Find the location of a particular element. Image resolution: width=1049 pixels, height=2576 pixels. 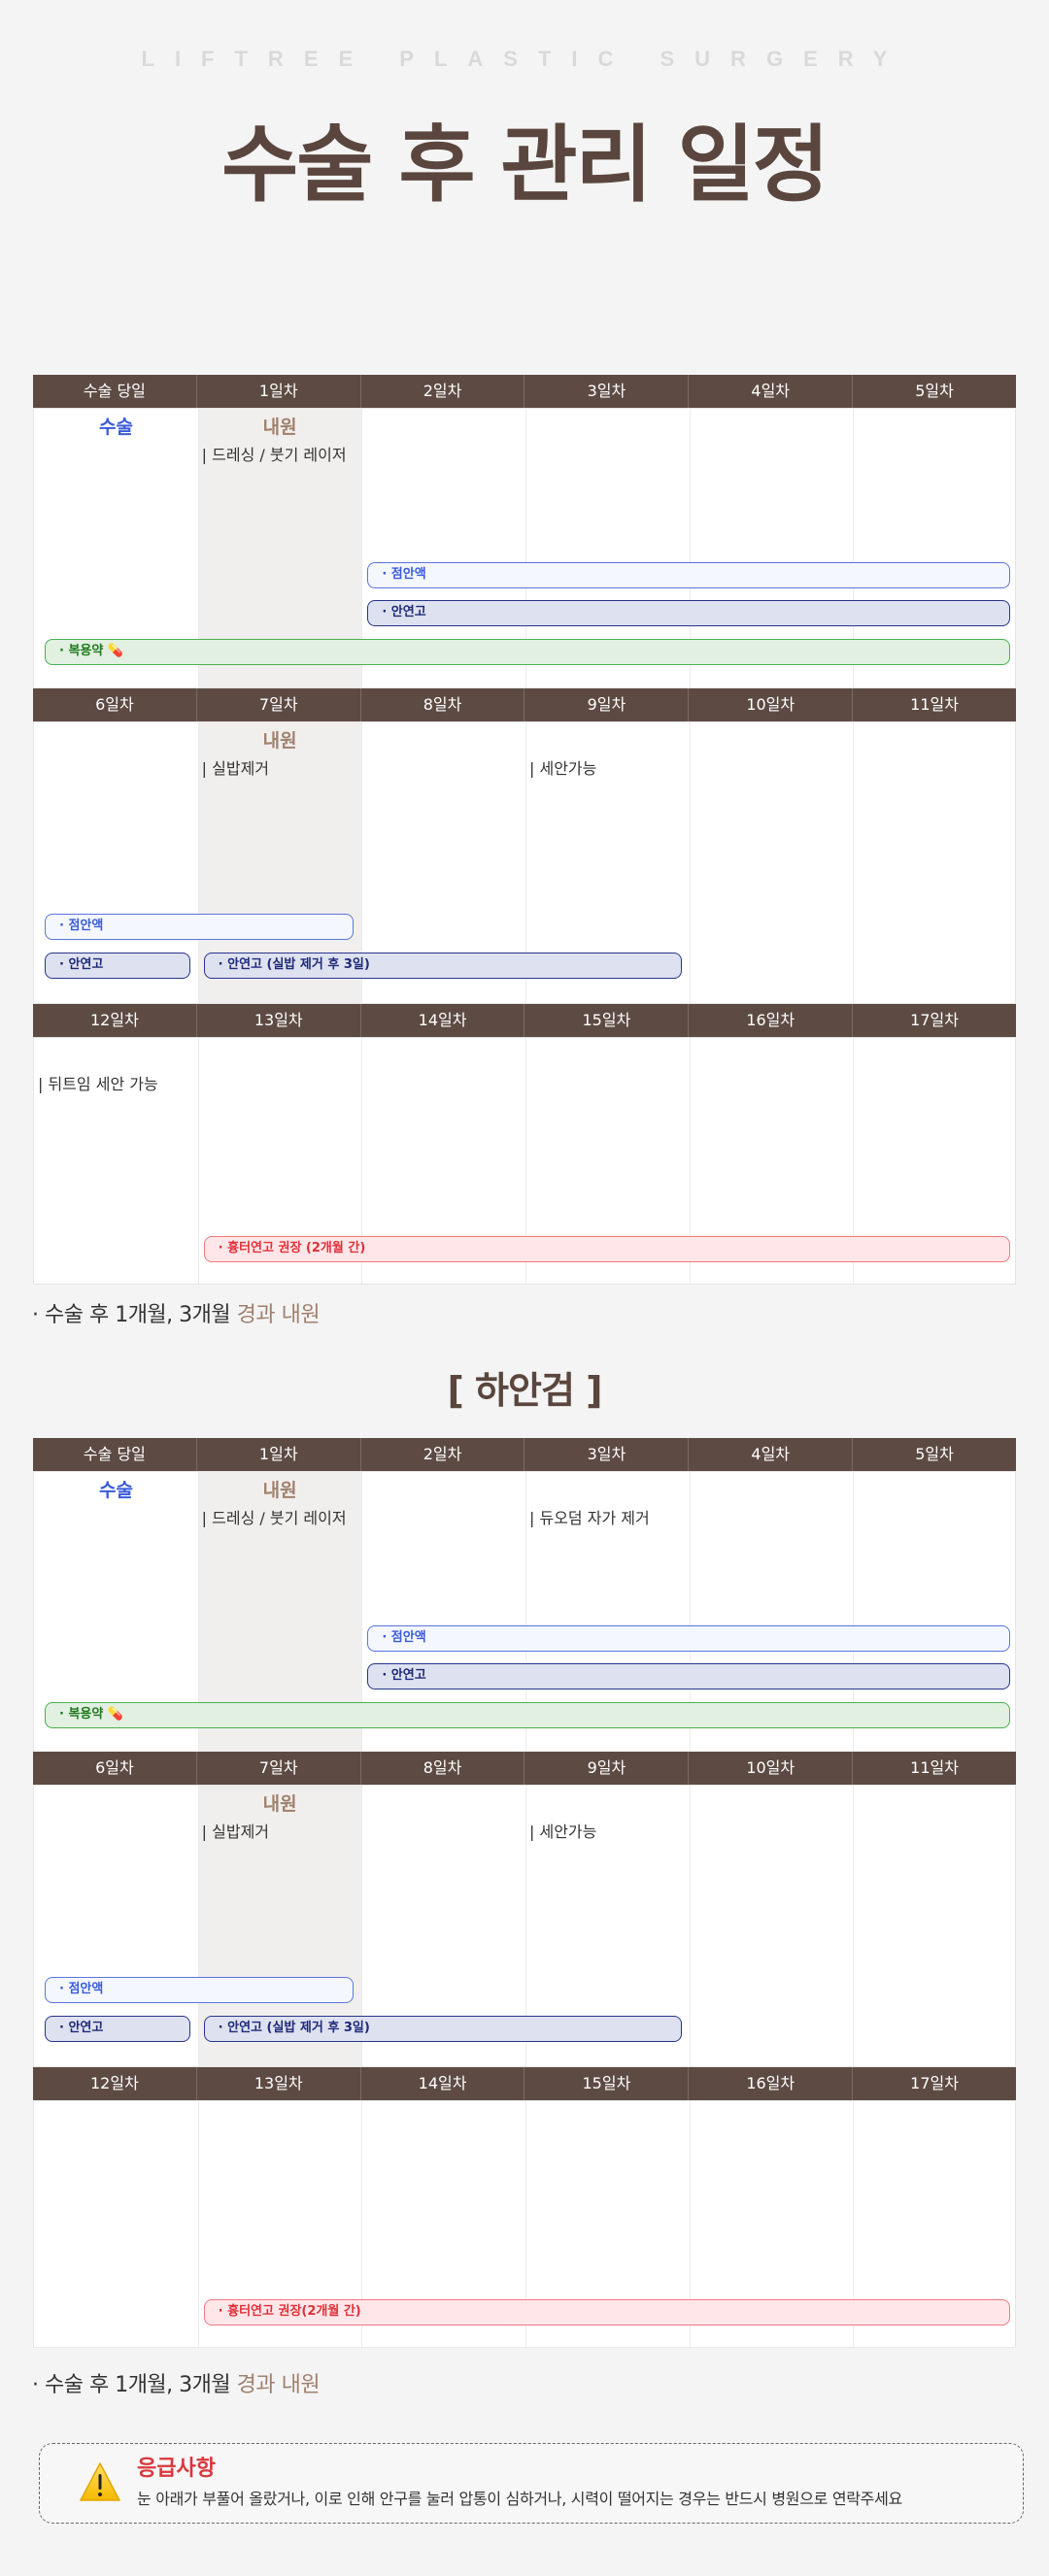

schedule-note: | 뒤트임 세안 가능 is located at coordinates (98, 1084).